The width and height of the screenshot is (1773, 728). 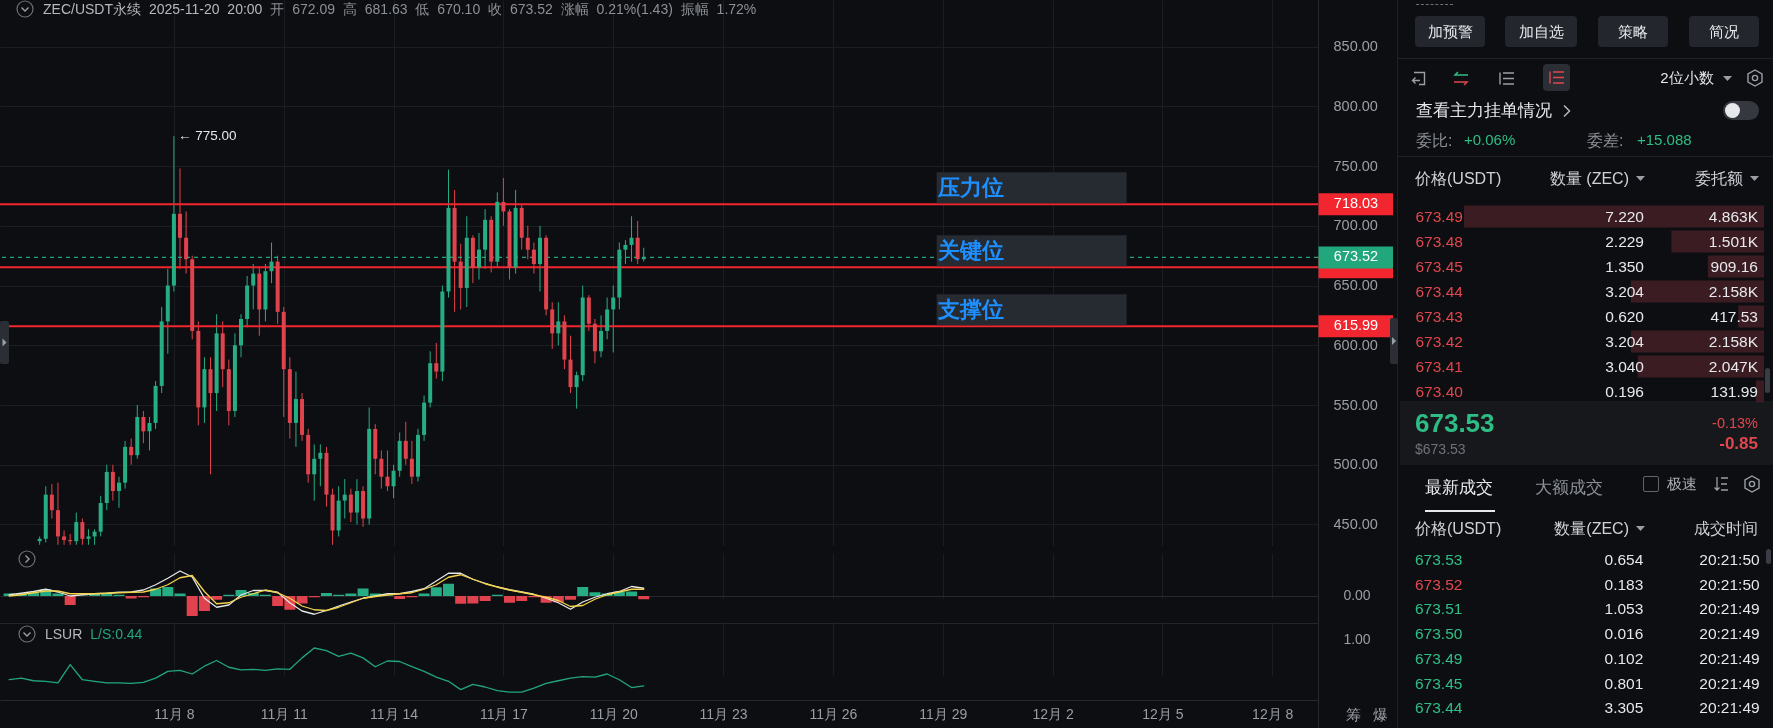 What do you see at coordinates (1439, 316) in the screenshot?
I see `y-tick-label: 673.43` at bounding box center [1439, 316].